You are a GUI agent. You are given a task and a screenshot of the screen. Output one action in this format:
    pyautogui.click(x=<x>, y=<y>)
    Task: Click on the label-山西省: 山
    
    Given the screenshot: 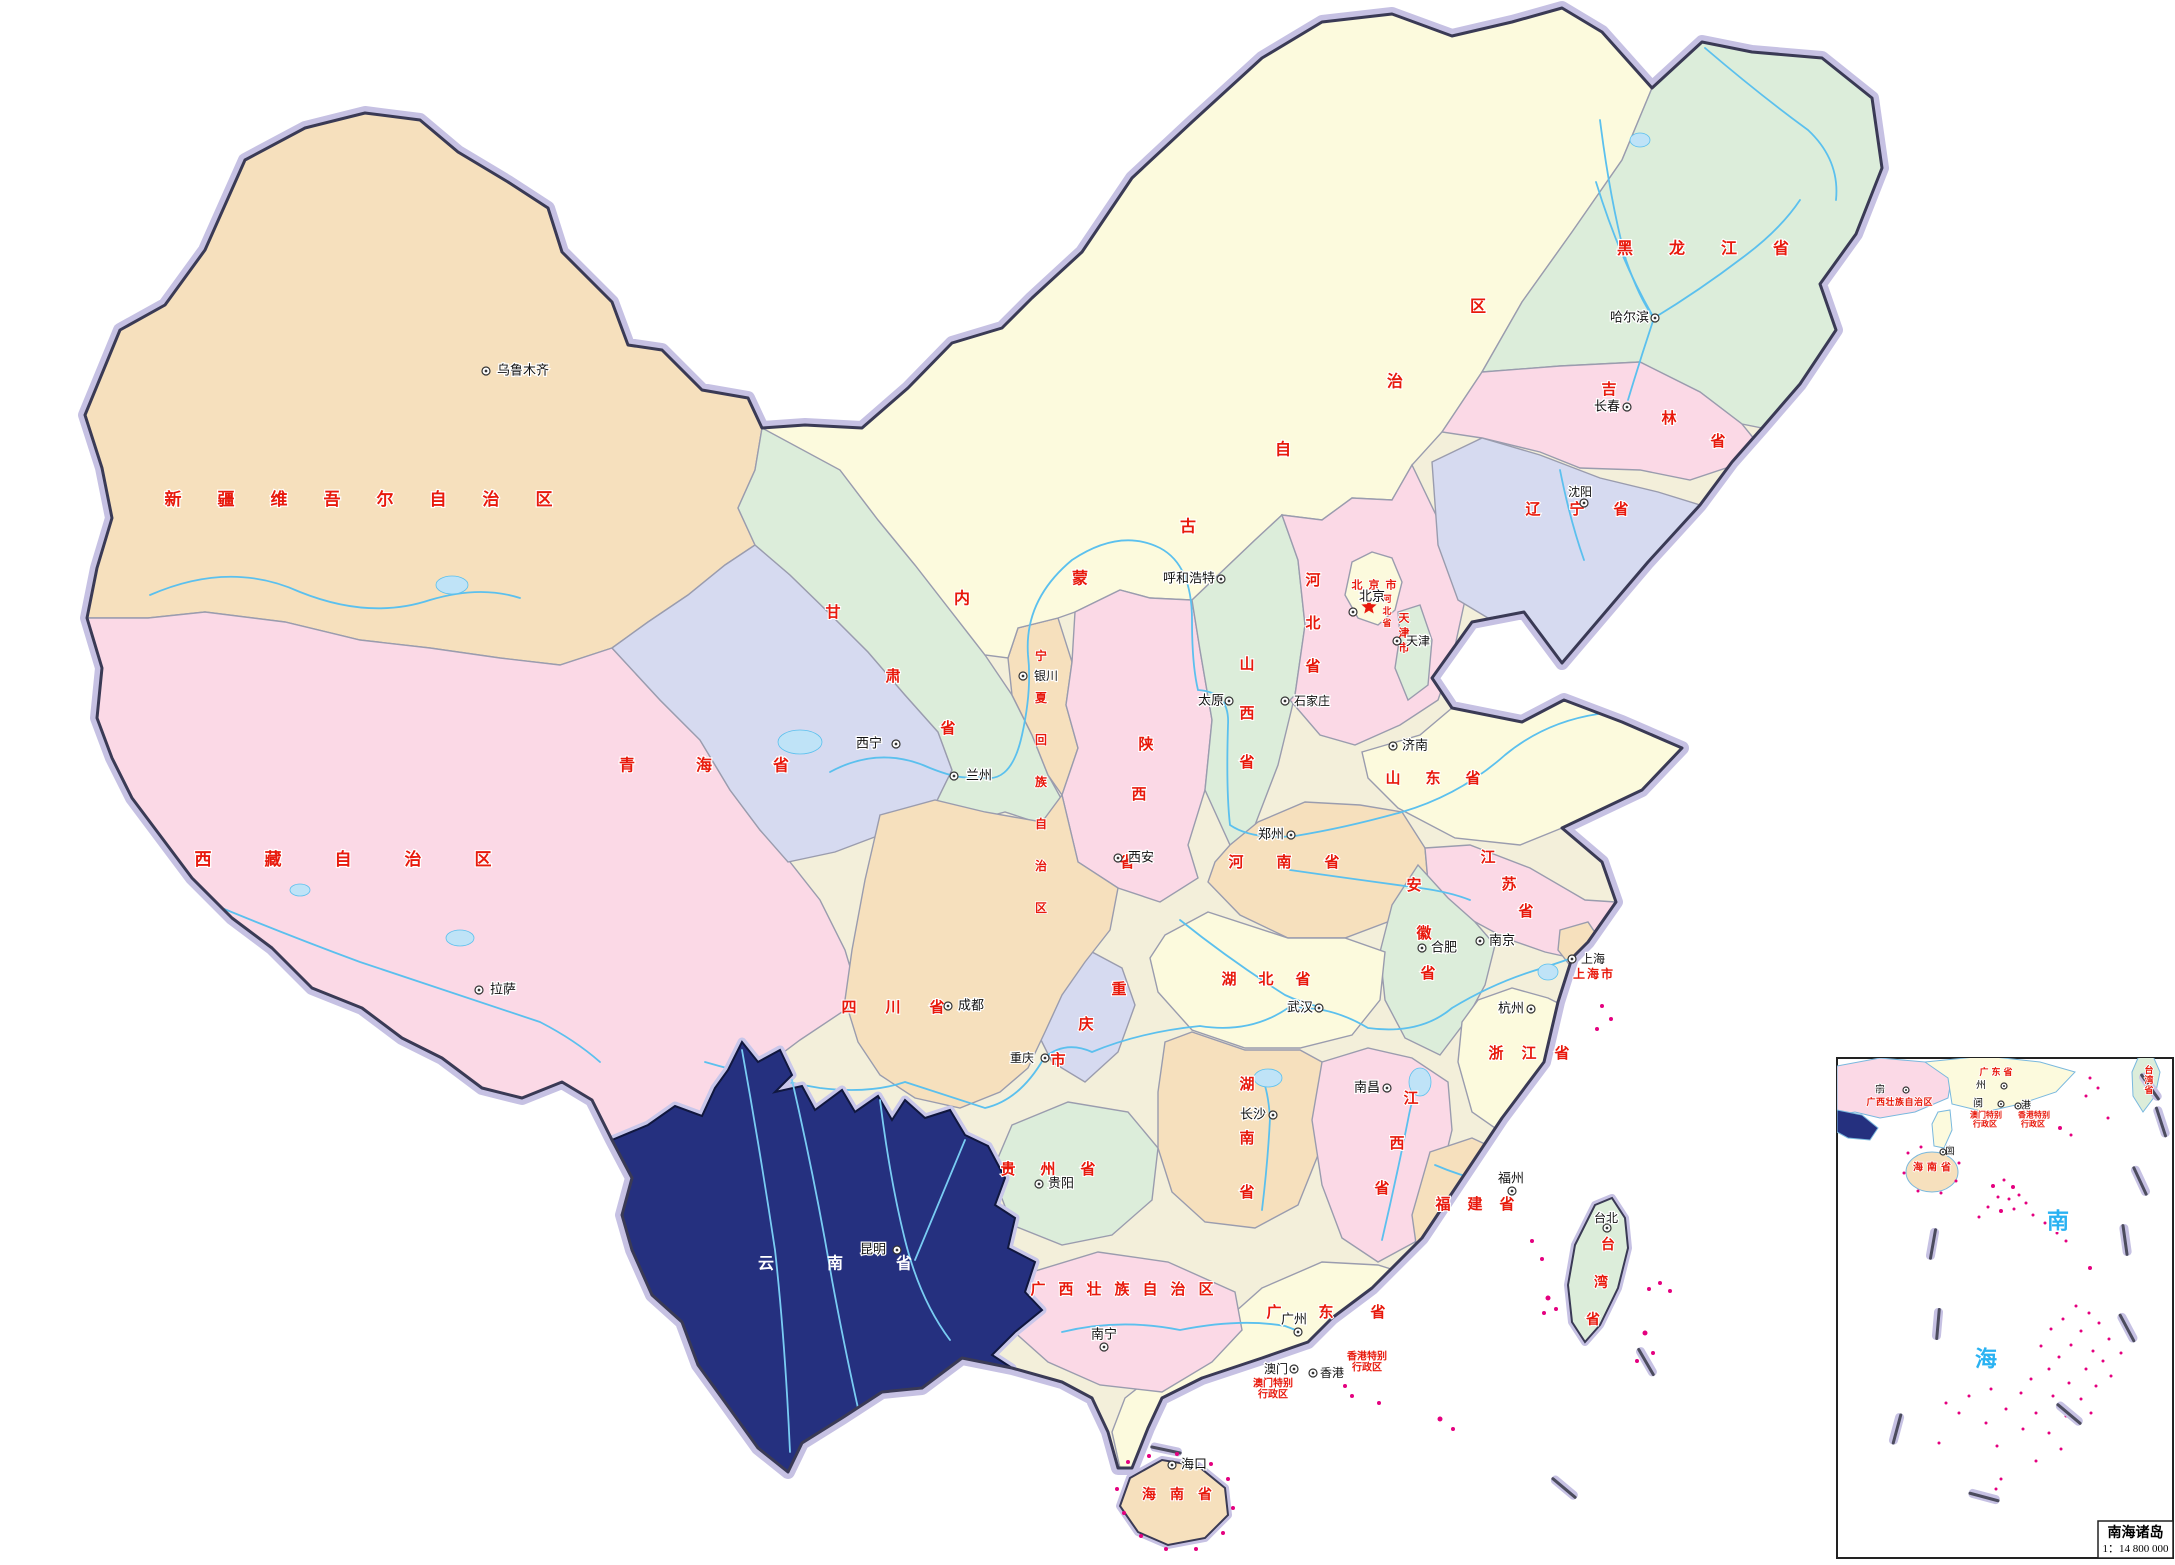 What is the action you would take?
    pyautogui.click(x=1246, y=664)
    